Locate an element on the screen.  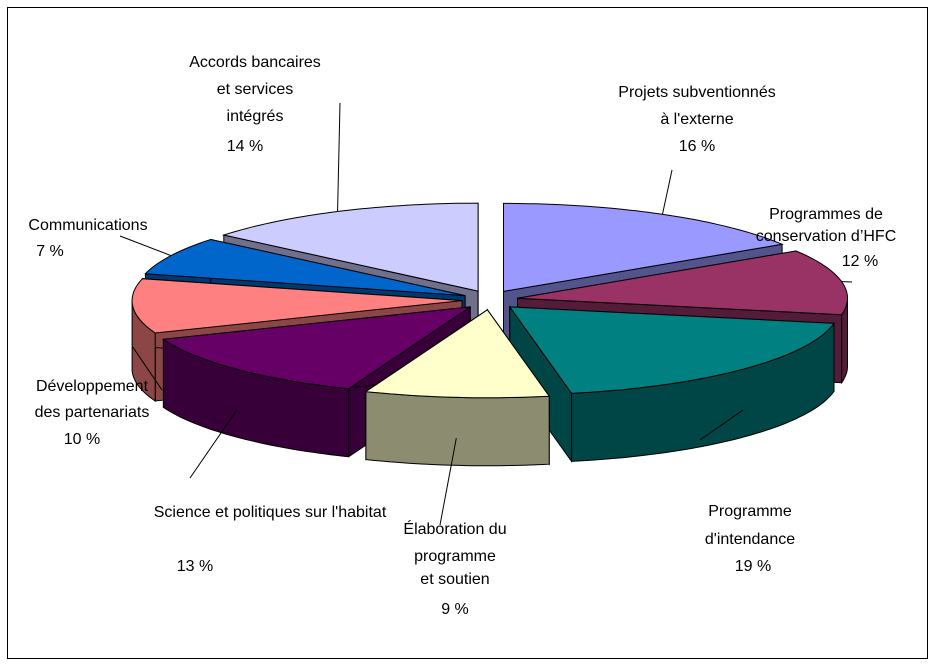
slice-value-label: 12 % is located at coordinates (860, 261).